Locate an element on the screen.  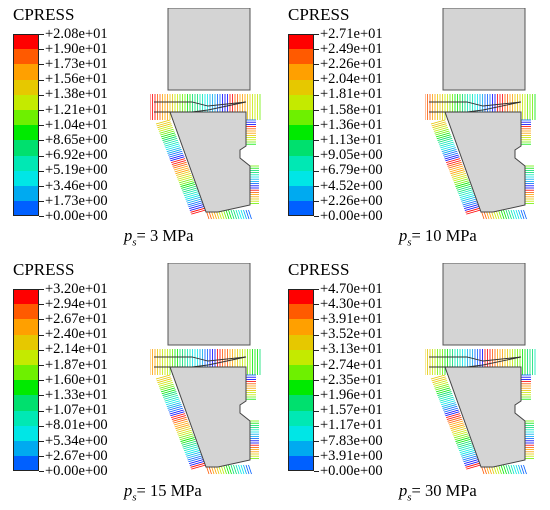
legend-label: +2.71e+01 is located at coordinates (351, 33).